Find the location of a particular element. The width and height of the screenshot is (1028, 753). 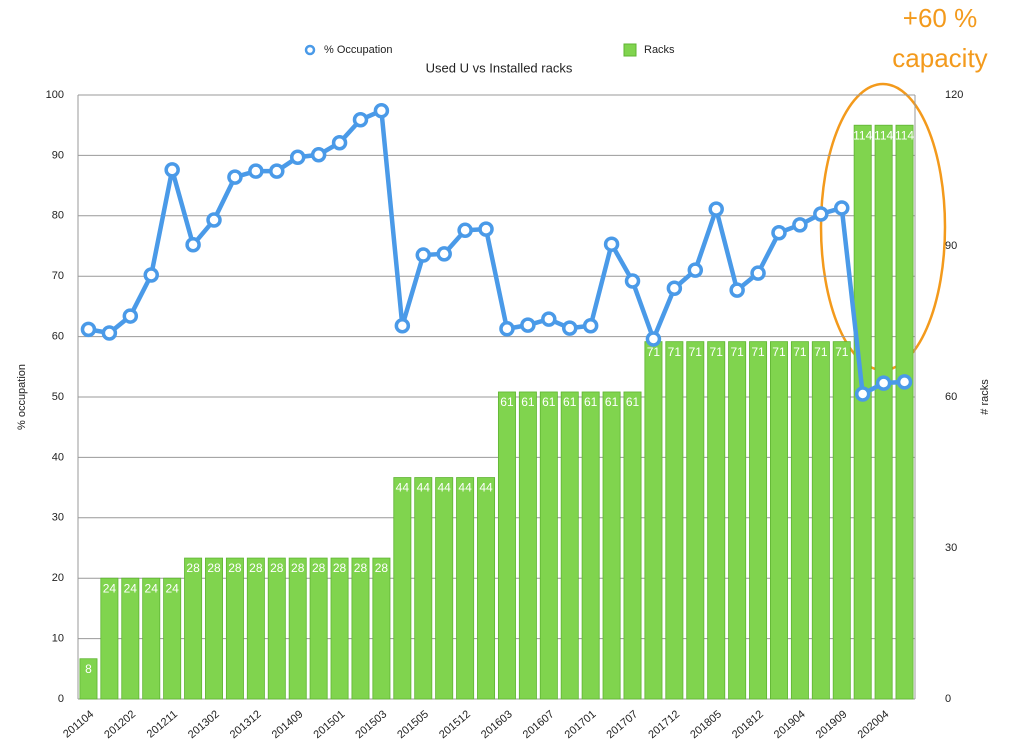

x-tick-label: 201512 is located at coordinates (455, 724).